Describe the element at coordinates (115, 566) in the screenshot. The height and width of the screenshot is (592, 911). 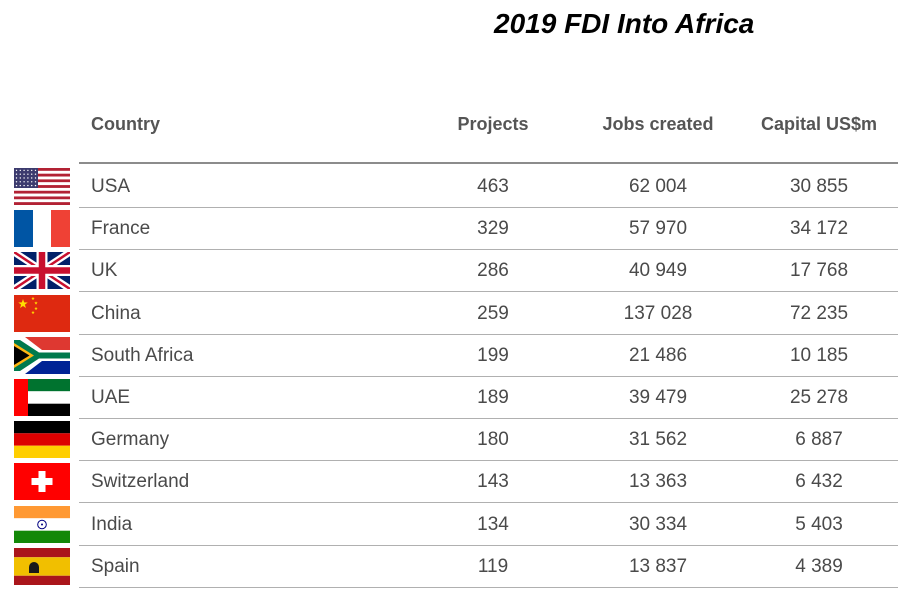
I see `cell-country: Spain` at that location.